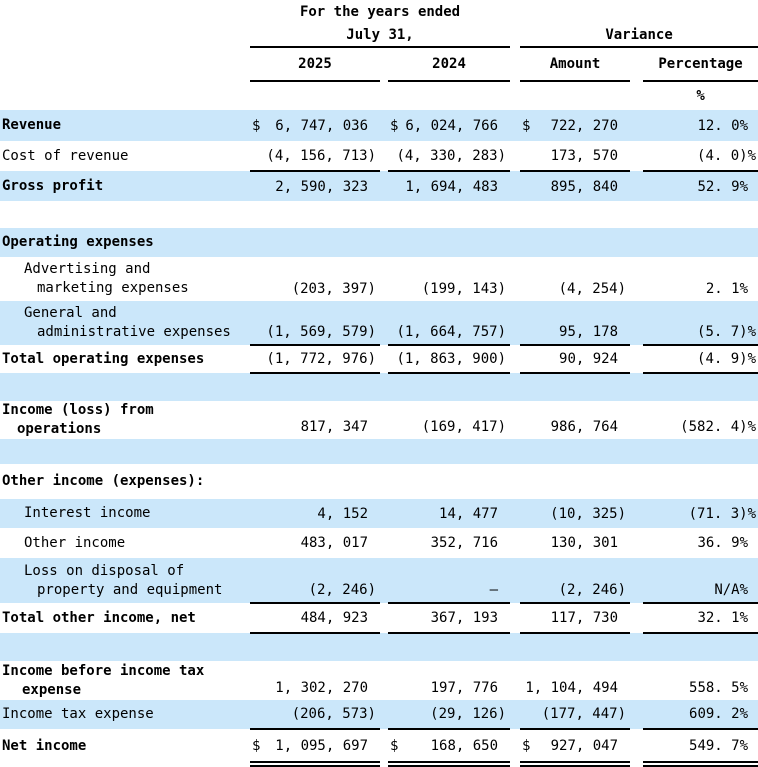  I want to click on cell-pct: 52. 9%, so click(700, 186).